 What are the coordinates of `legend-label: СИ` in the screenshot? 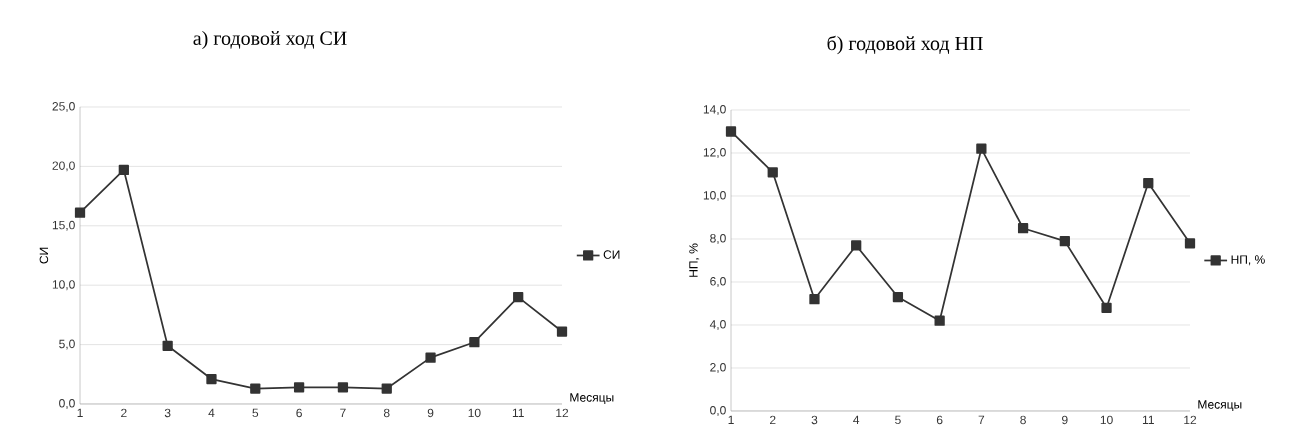 It's located at (611, 254).